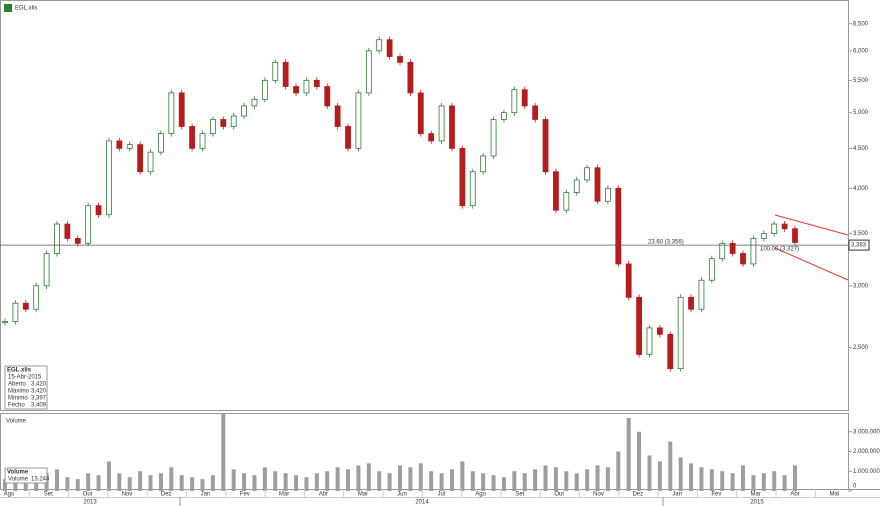 The height and width of the screenshot is (506, 880). What do you see at coordinates (441, 495) in the screenshot?
I see `x-tick-label: Jul` at bounding box center [441, 495].